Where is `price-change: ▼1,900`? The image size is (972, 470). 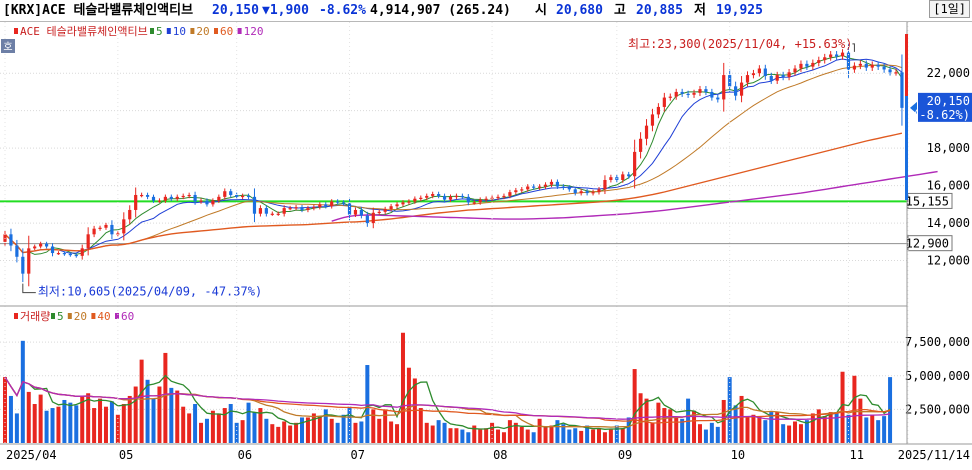
price-change: ▼1,900 is located at coordinates (285, 10).